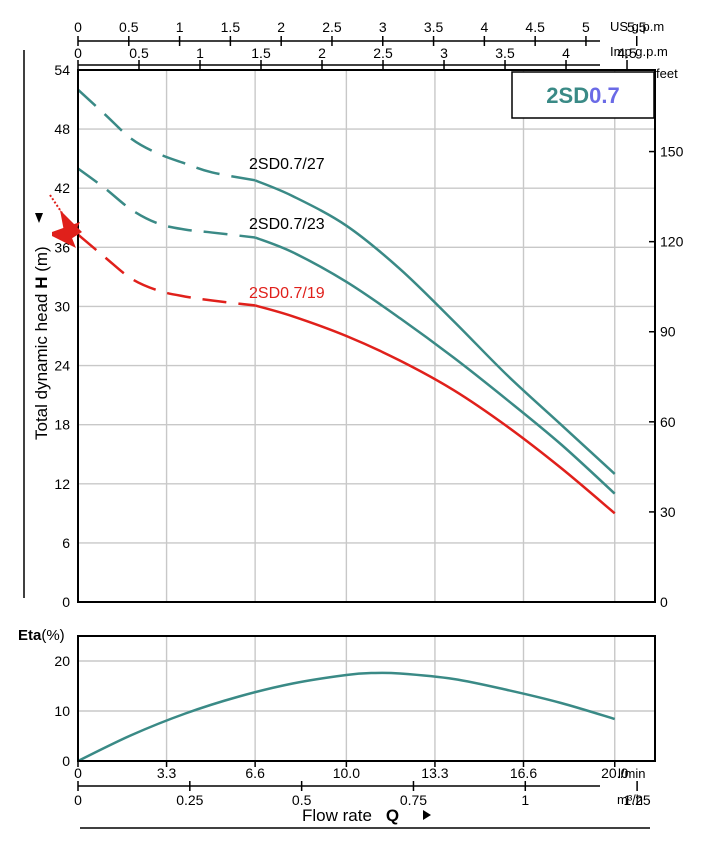 The height and width of the screenshot is (847, 701). What do you see at coordinates (41, 343) in the screenshot?
I see `head-axis-label: Total dynamic head H (m)` at bounding box center [41, 343].